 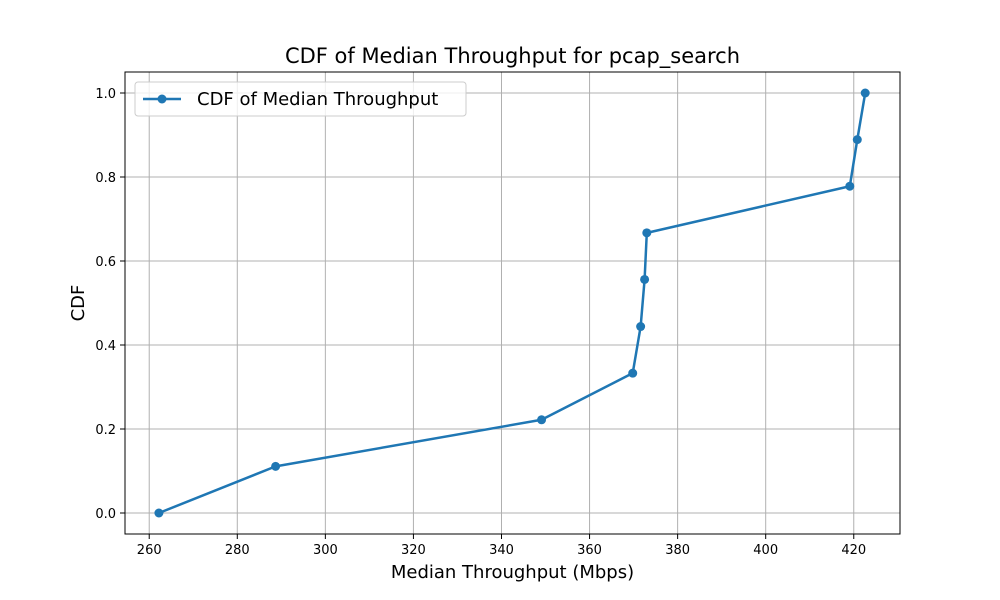 I want to click on legend: CDF of Median Throughput, so click(x=300, y=99).